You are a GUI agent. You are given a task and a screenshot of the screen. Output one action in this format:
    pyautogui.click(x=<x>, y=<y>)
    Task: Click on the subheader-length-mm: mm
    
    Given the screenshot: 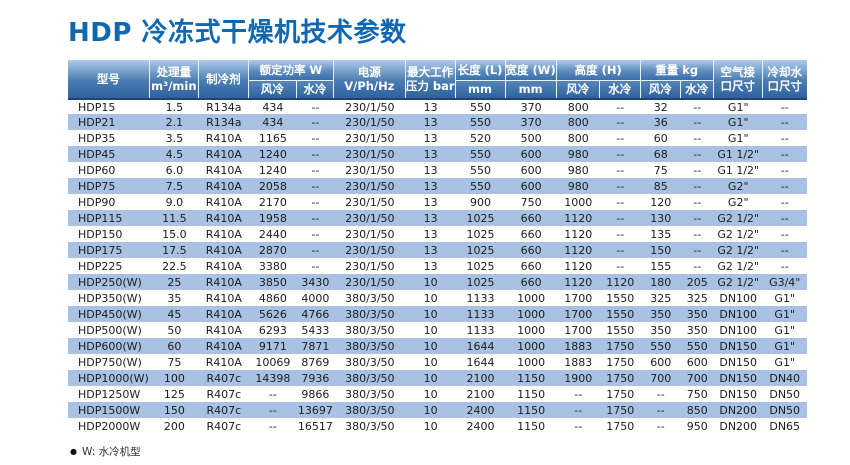 What is the action you would take?
    pyautogui.click(x=480, y=89)
    